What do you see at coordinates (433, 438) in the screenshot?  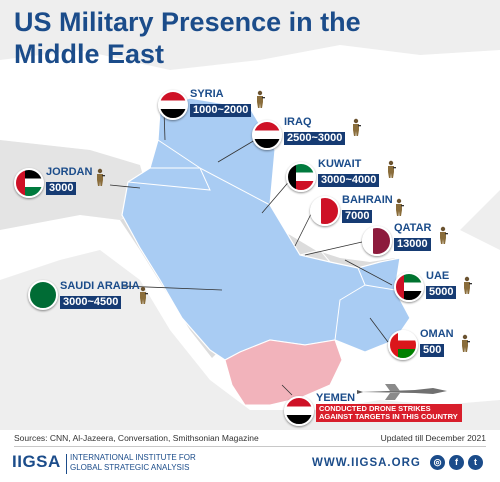 I see `updated-text: Updated till December 2021` at bounding box center [433, 438].